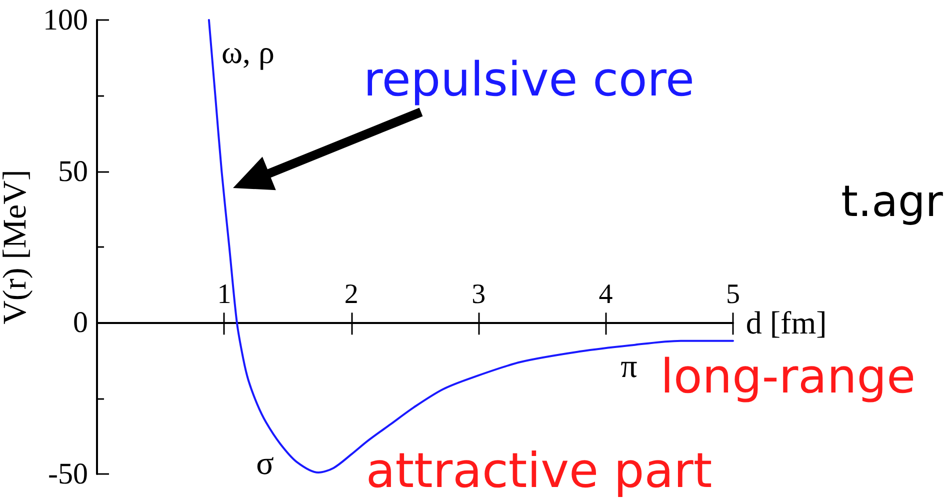 This screenshot has height=500, width=949. What do you see at coordinates (224, 294) in the screenshot?
I see `x-tick-label: 1` at bounding box center [224, 294].